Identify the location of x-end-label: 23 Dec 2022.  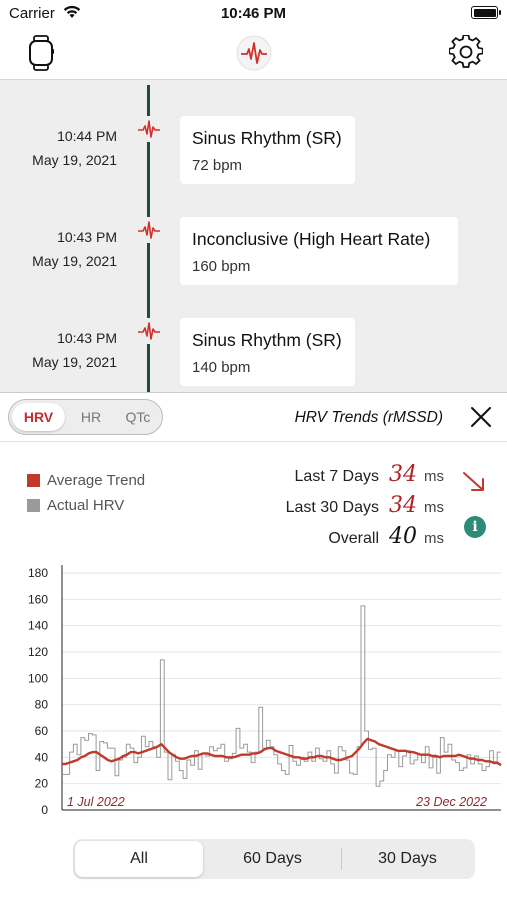
(451, 802).